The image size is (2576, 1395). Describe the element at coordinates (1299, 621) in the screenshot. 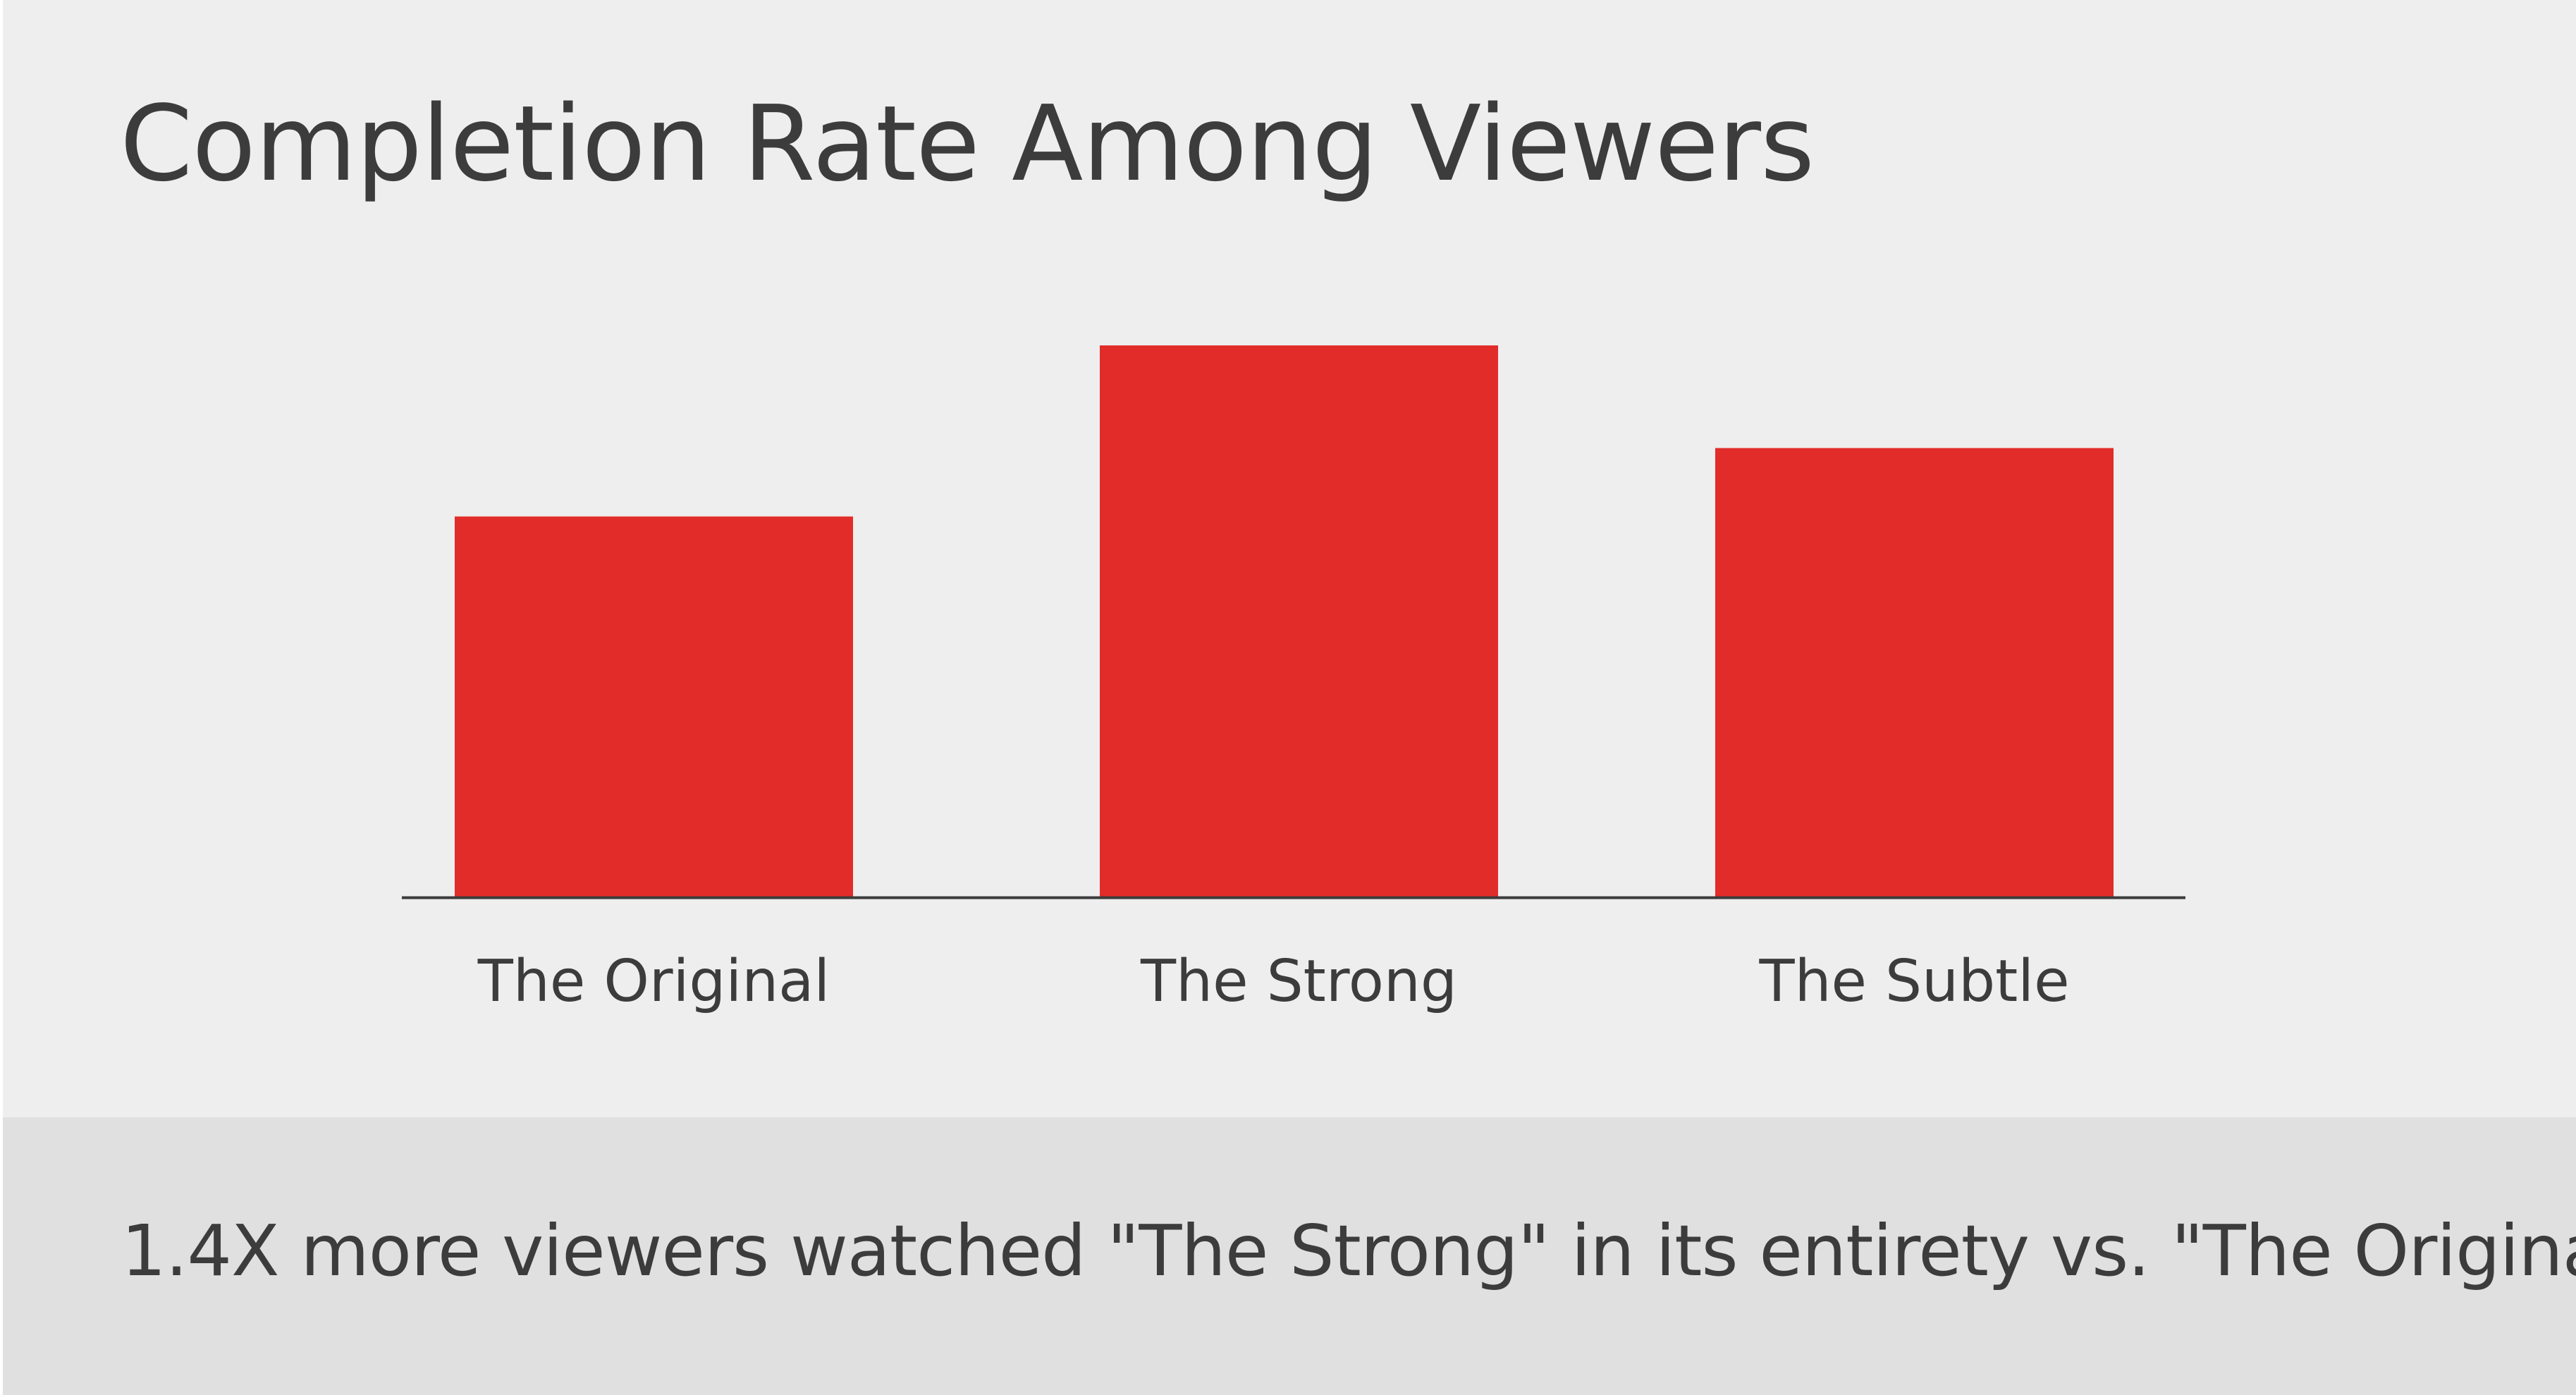

I see `bar-the-strong` at that location.